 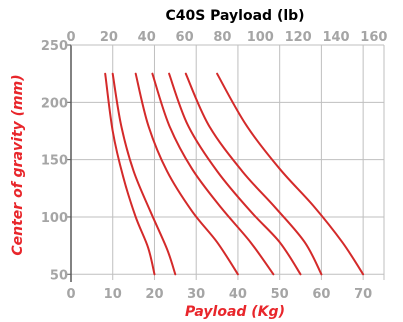 What do you see at coordinates (147, 37) in the screenshot?
I see `x2-tick-label-2: 40` at bounding box center [147, 37].